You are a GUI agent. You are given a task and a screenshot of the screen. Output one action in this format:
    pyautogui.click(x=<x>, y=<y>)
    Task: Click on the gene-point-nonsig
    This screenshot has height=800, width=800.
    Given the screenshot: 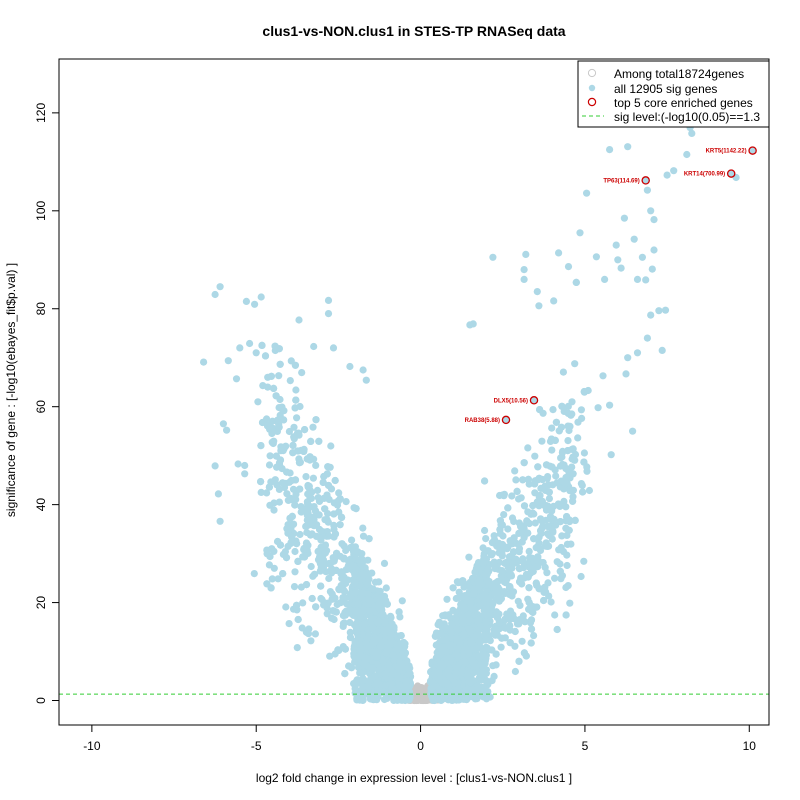 What is the action you would take?
    pyautogui.click(x=418, y=699)
    